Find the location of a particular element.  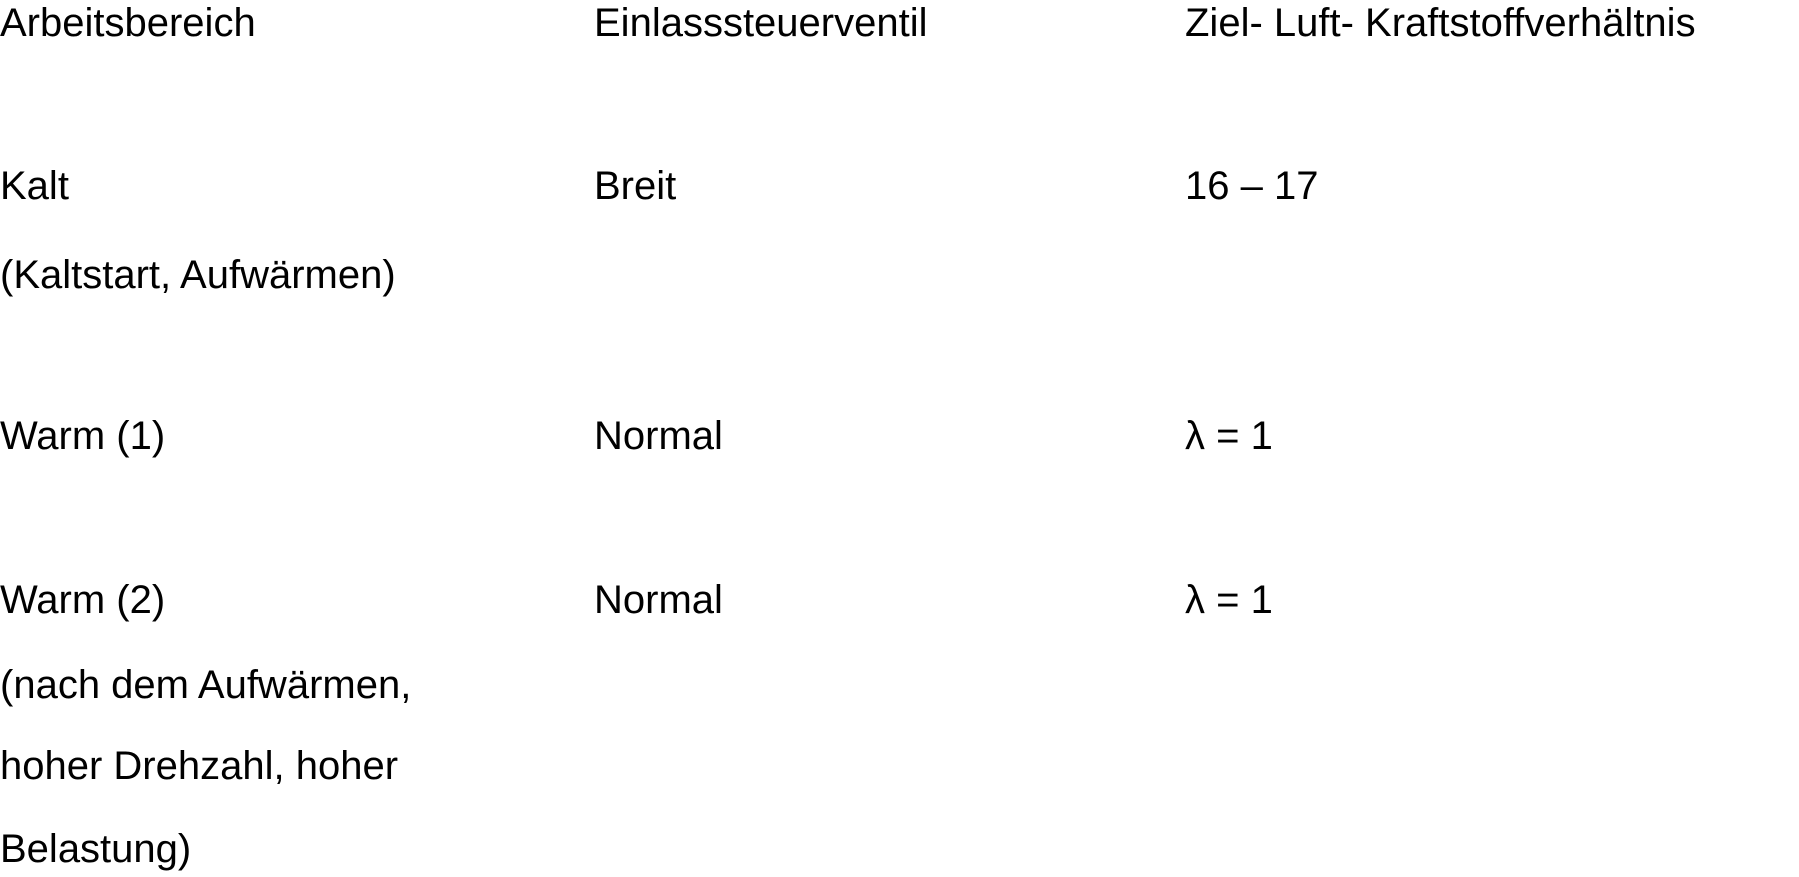

header-arbeitsbereich: Arbeitsbereich is located at coordinates (128, 23).